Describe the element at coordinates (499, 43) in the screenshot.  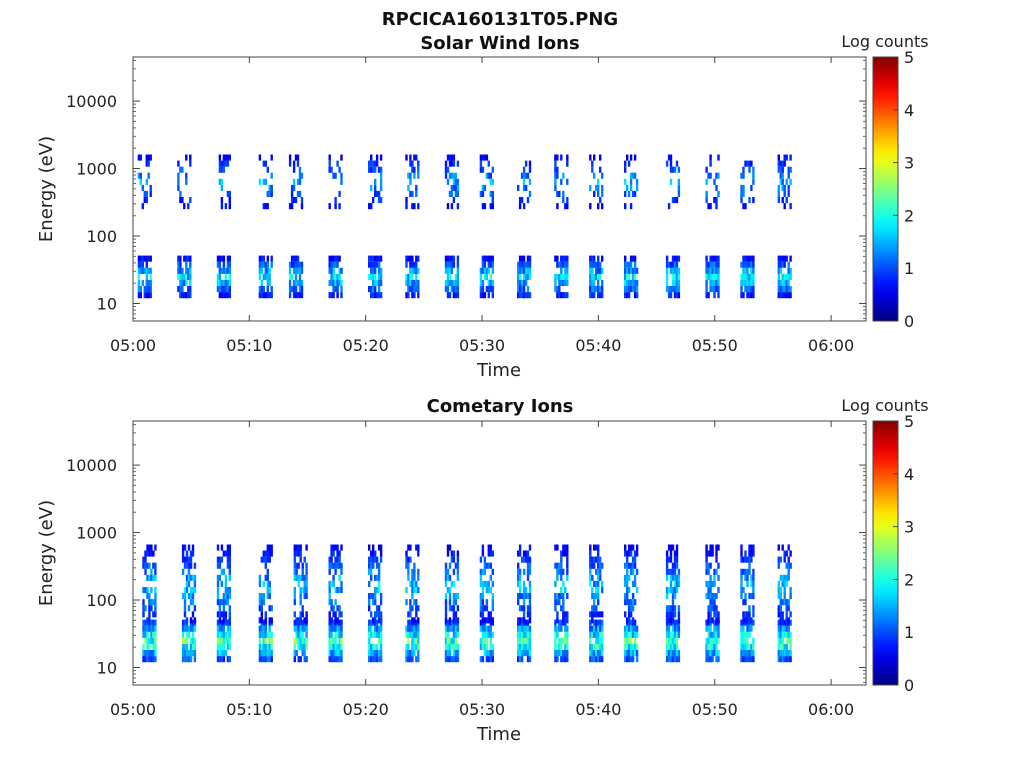
I see `panel-title: Solar Wind Ions` at that location.